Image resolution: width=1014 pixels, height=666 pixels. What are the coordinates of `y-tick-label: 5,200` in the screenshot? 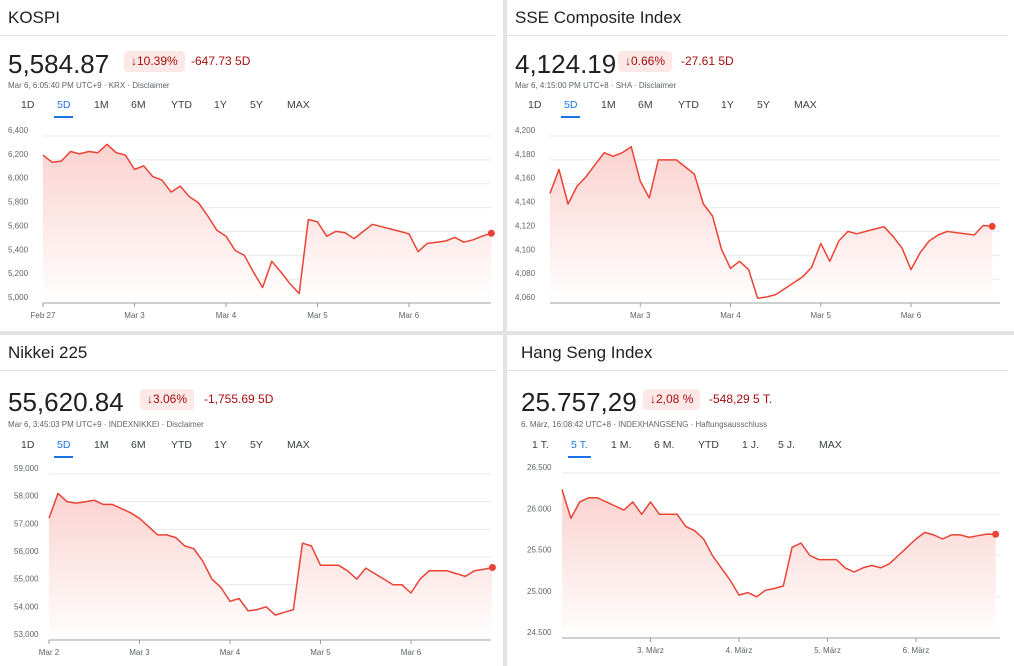 It's located at (18, 273).